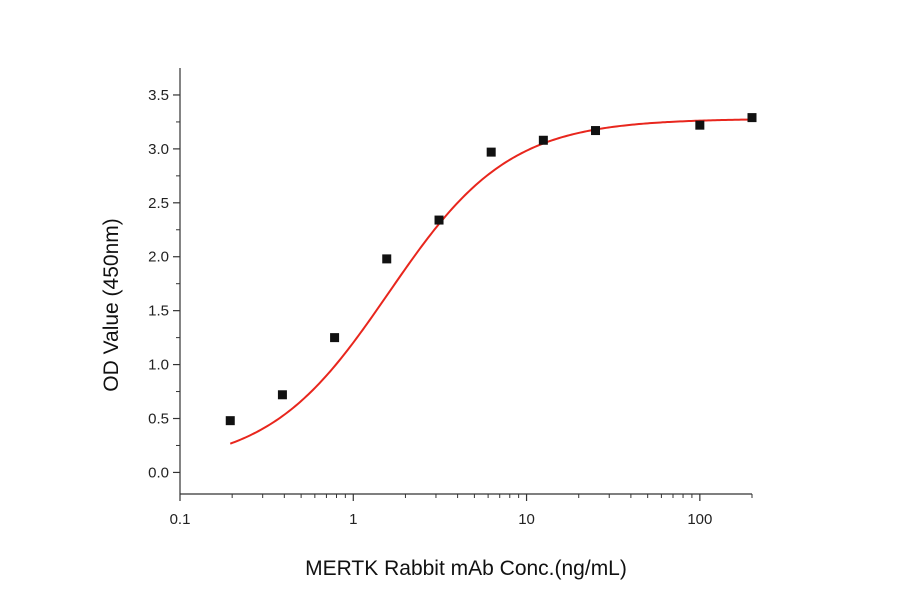 The height and width of the screenshot is (594, 900). What do you see at coordinates (699, 519) in the screenshot?
I see `x-tick-label: 100` at bounding box center [699, 519].